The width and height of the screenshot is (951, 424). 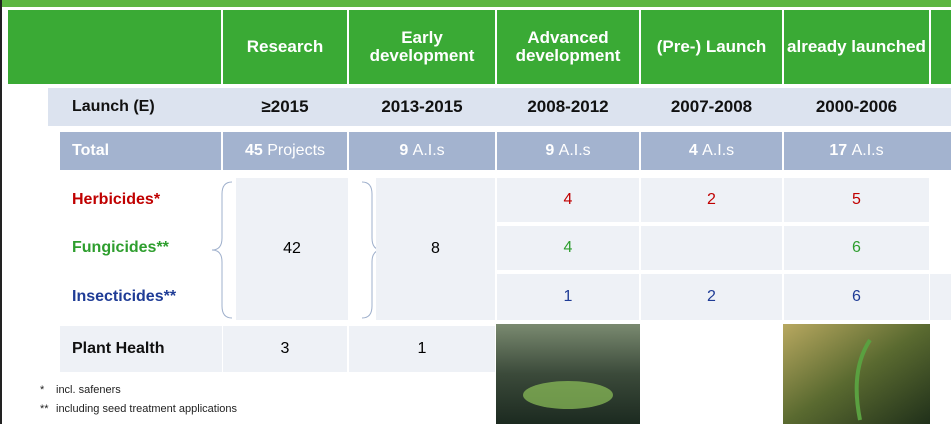 I want to click on footnote: * incl. safeners, so click(x=240, y=392).